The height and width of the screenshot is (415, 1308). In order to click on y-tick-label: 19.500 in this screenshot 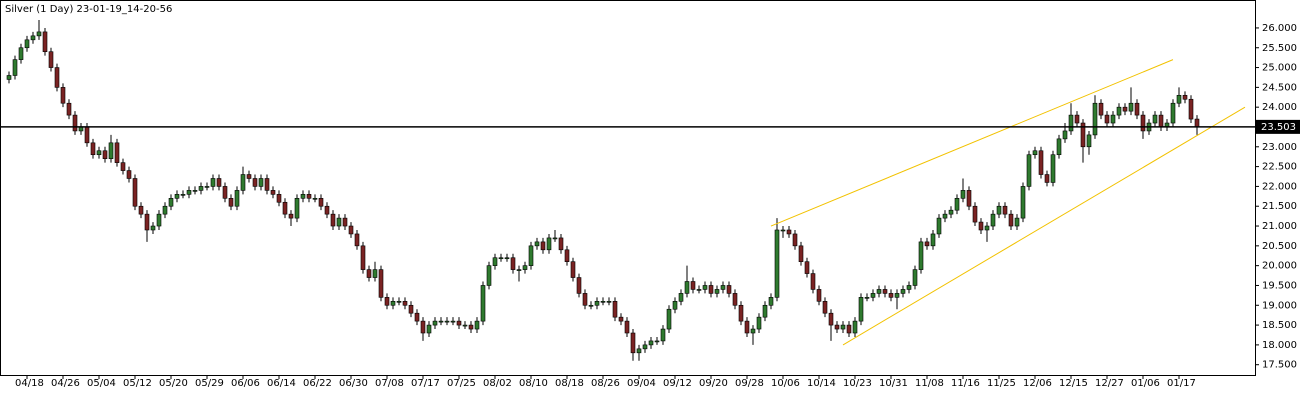, I will do `click(1279, 285)`.